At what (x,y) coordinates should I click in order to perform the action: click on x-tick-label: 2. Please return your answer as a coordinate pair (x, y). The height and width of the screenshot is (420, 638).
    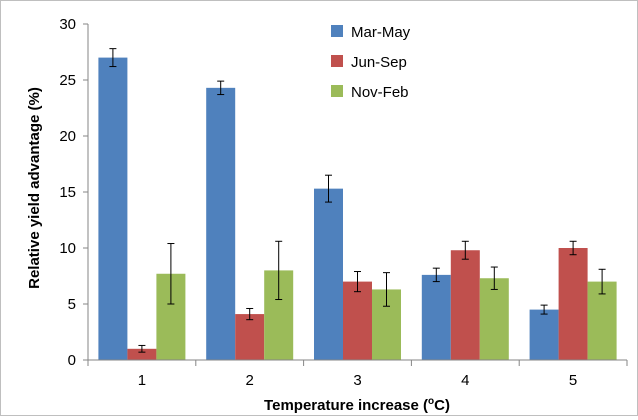
    Looking at the image, I should click on (250, 380).